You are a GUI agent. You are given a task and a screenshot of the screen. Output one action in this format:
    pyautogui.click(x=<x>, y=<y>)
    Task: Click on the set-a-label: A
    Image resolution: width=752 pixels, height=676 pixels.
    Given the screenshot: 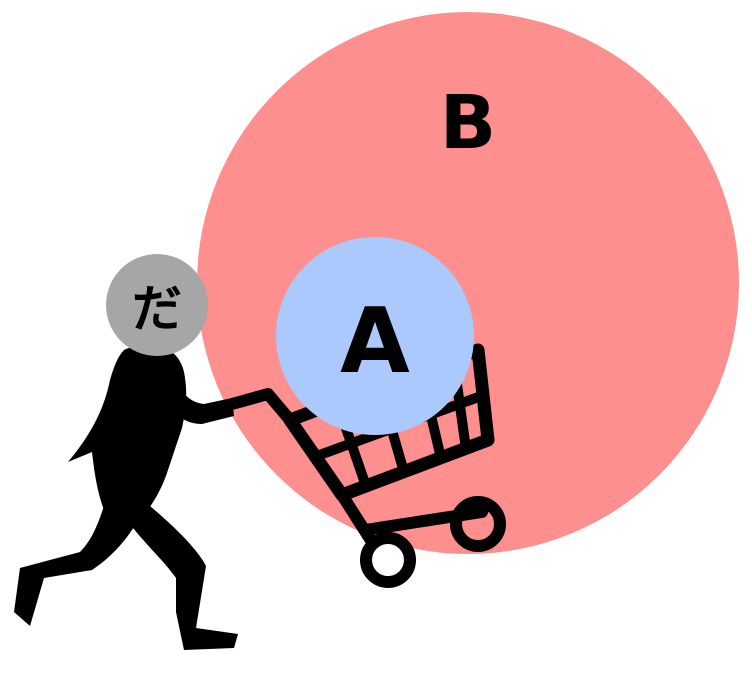 What is the action you would take?
    pyautogui.click(x=375, y=341)
    